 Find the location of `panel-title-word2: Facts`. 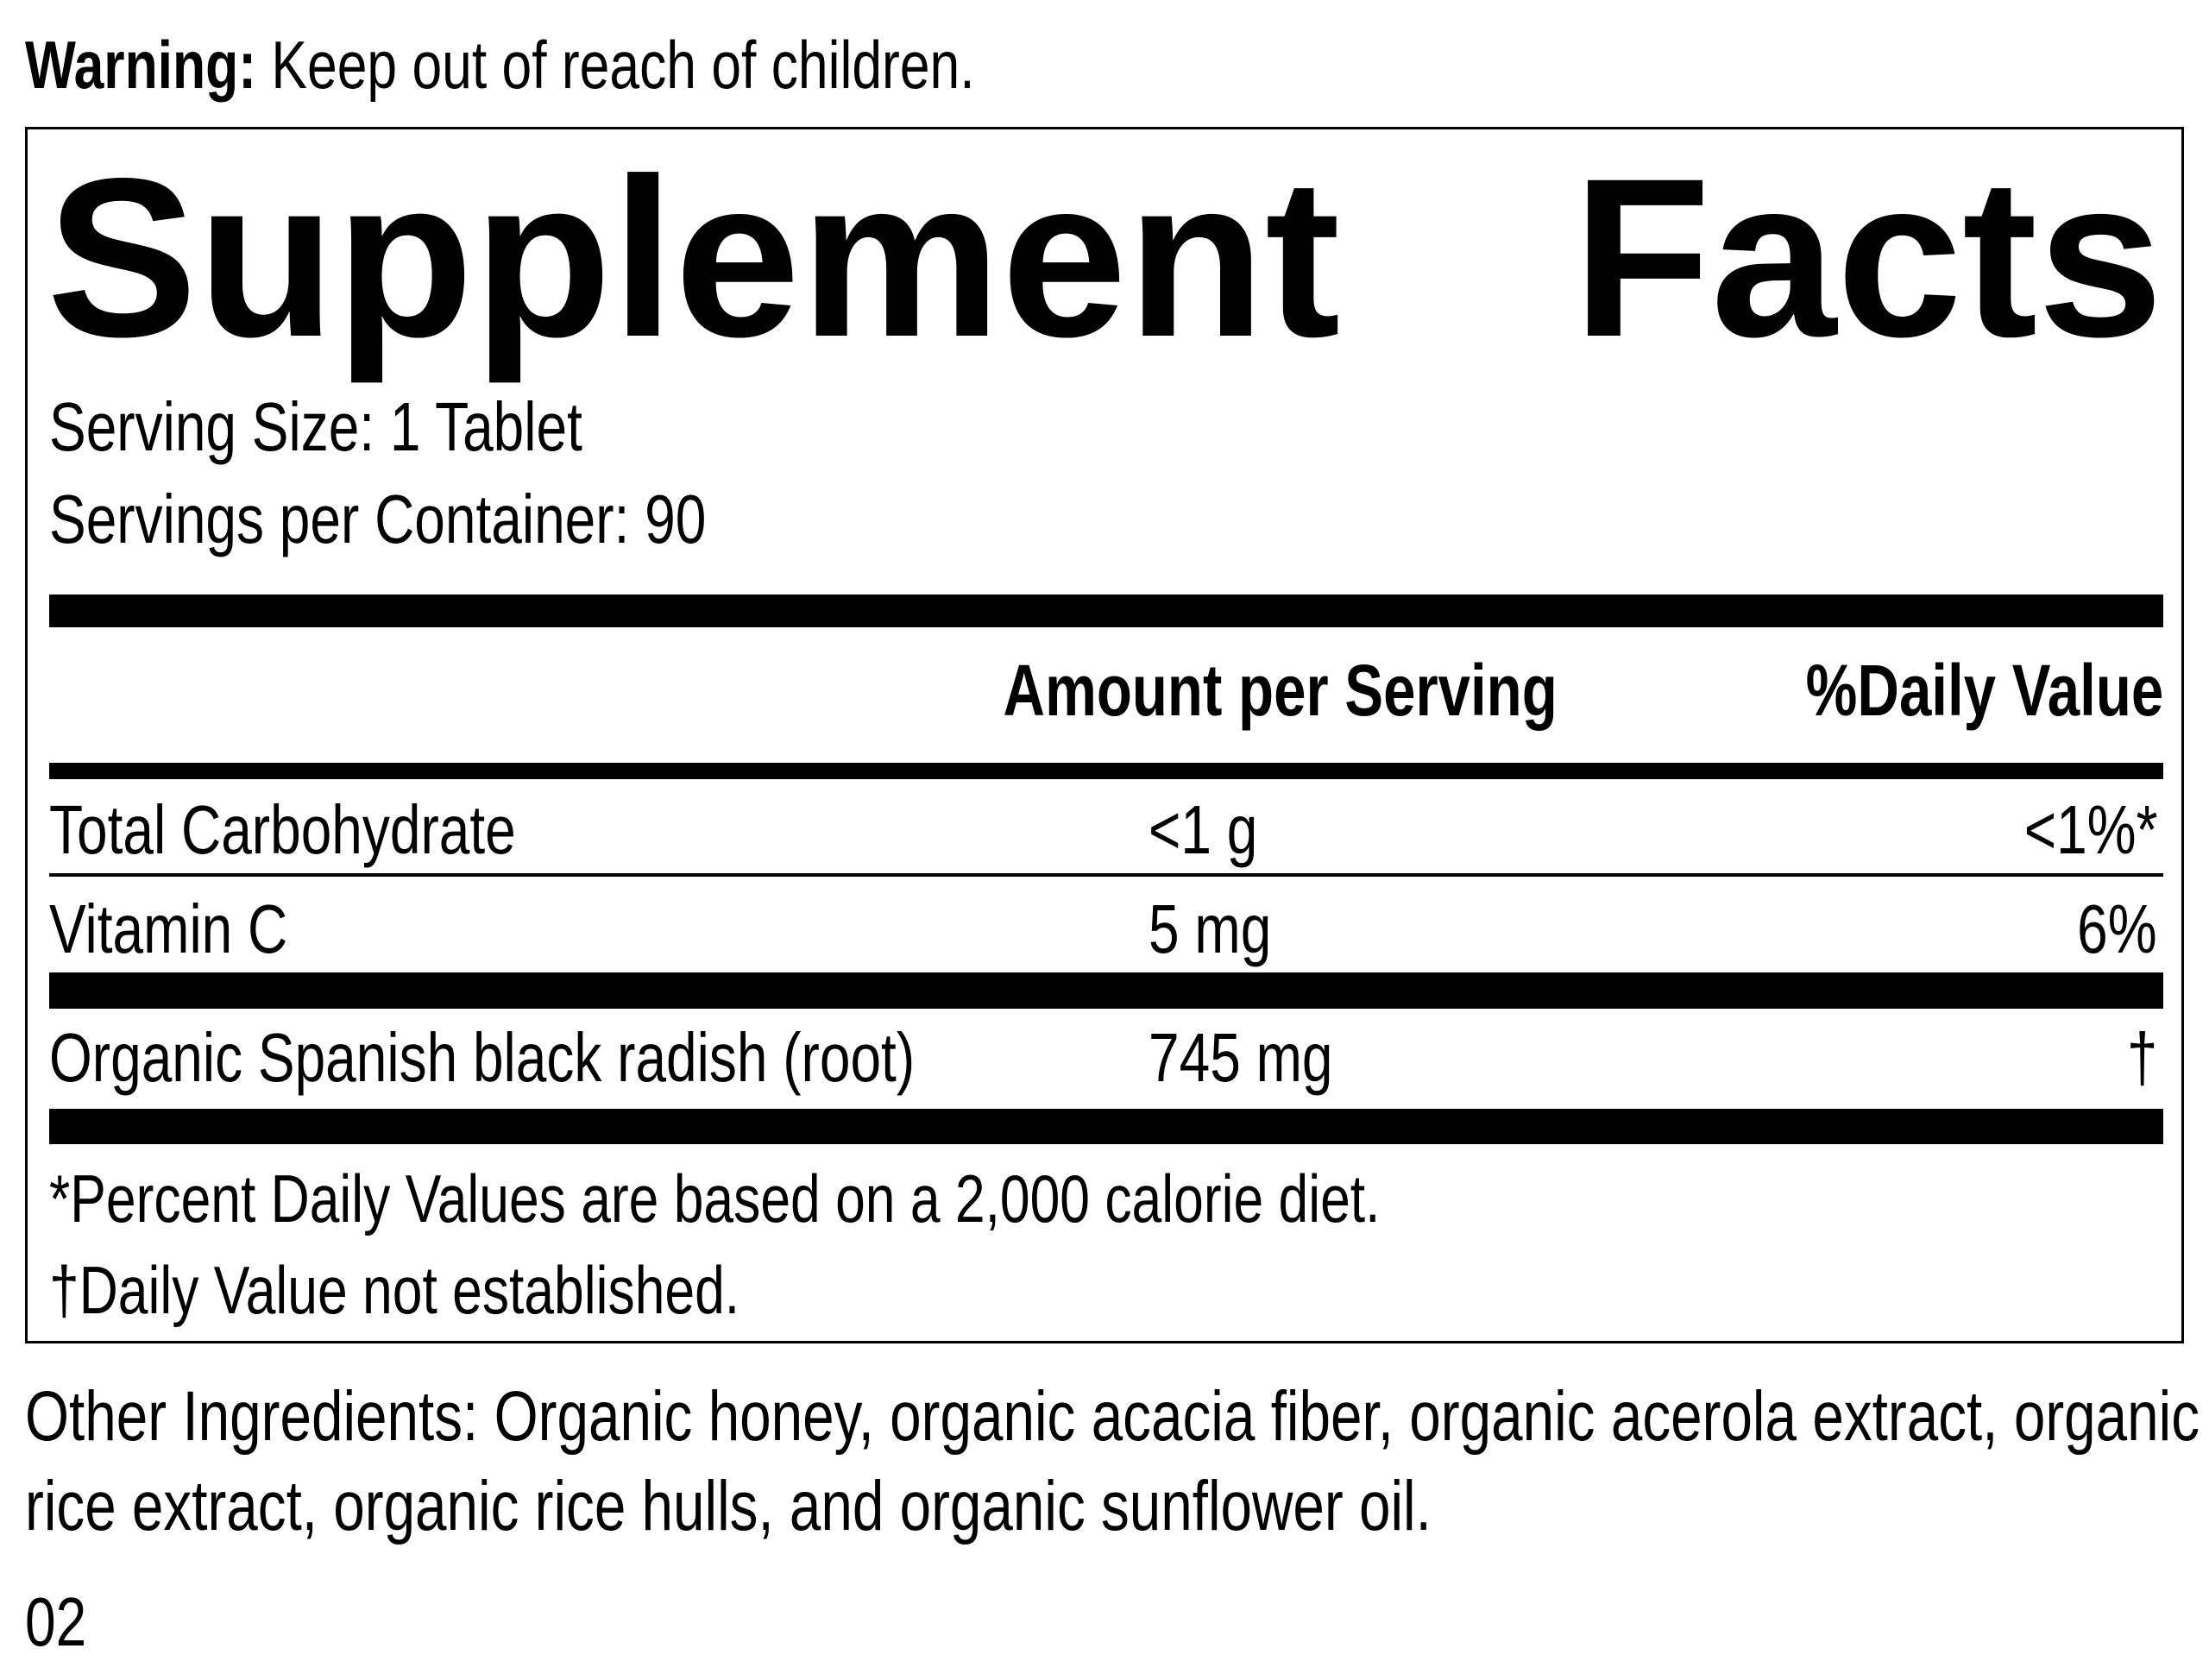

panel-title-word2: Facts is located at coordinates (1867, 257).